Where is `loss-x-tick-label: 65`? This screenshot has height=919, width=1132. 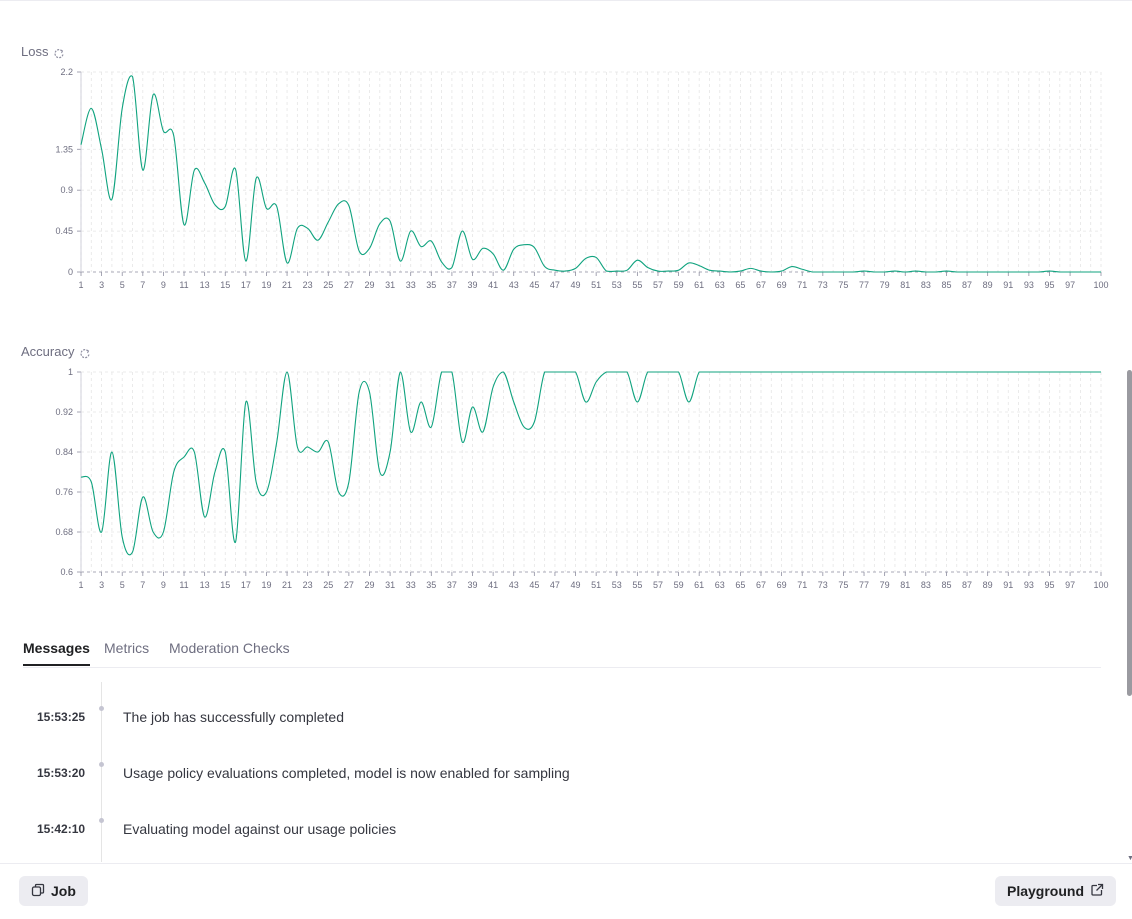 loss-x-tick-label: 65 is located at coordinates (740, 285).